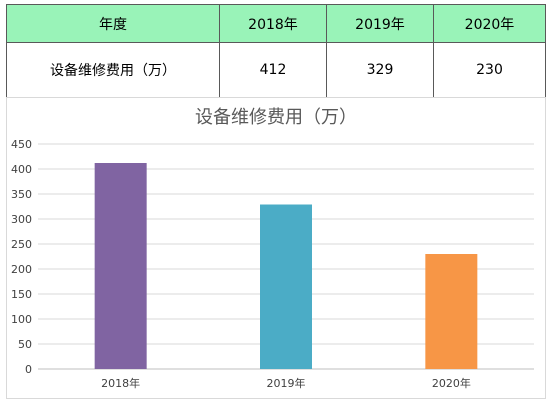 Image resolution: width=555 pixels, height=409 pixels. Describe the element at coordinates (21, 219) in the screenshot. I see `y-tick-label: 300` at that location.